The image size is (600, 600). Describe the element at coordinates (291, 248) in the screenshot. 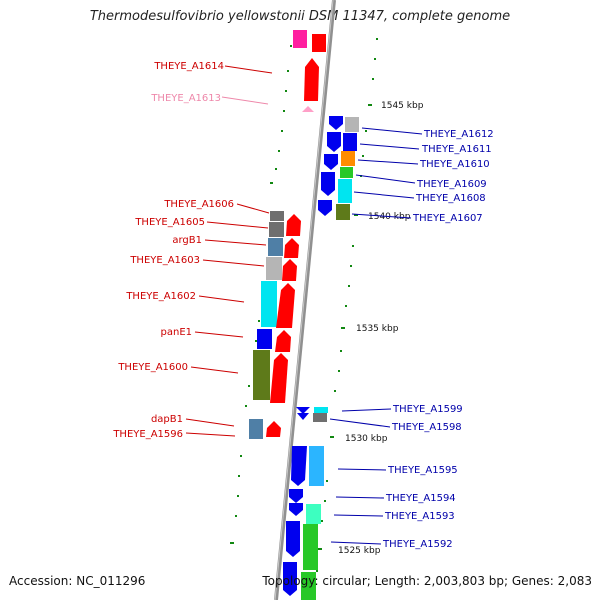

I see `gene-arrow-THEYE_A1605` at that location.